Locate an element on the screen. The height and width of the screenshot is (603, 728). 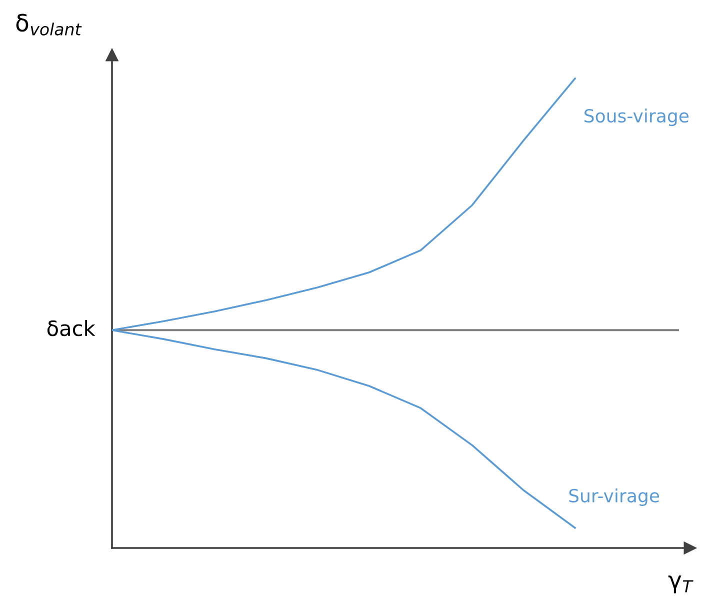
y-axis-title: δ$_{volant}$ is located at coordinates (49, 25).